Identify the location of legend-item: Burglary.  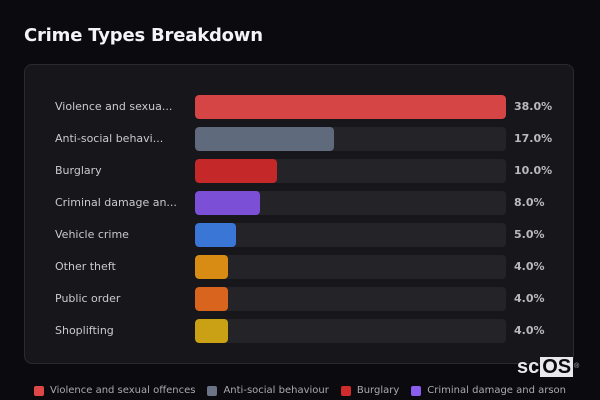
(370, 390).